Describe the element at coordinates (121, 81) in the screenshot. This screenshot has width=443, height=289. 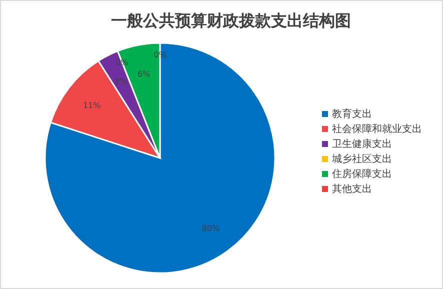
I see `data-label: 3%` at that location.